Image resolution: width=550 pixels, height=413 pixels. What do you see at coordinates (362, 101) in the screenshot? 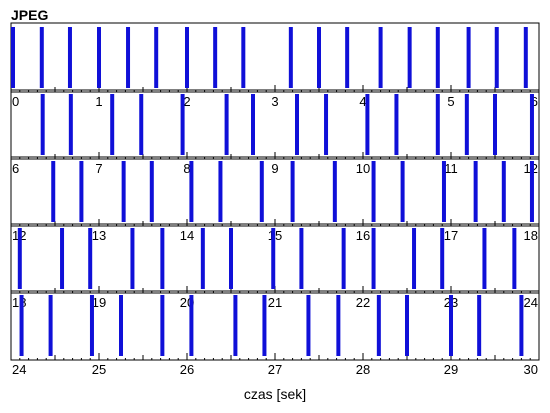
I see `x-tick-label: 4` at bounding box center [362, 101].